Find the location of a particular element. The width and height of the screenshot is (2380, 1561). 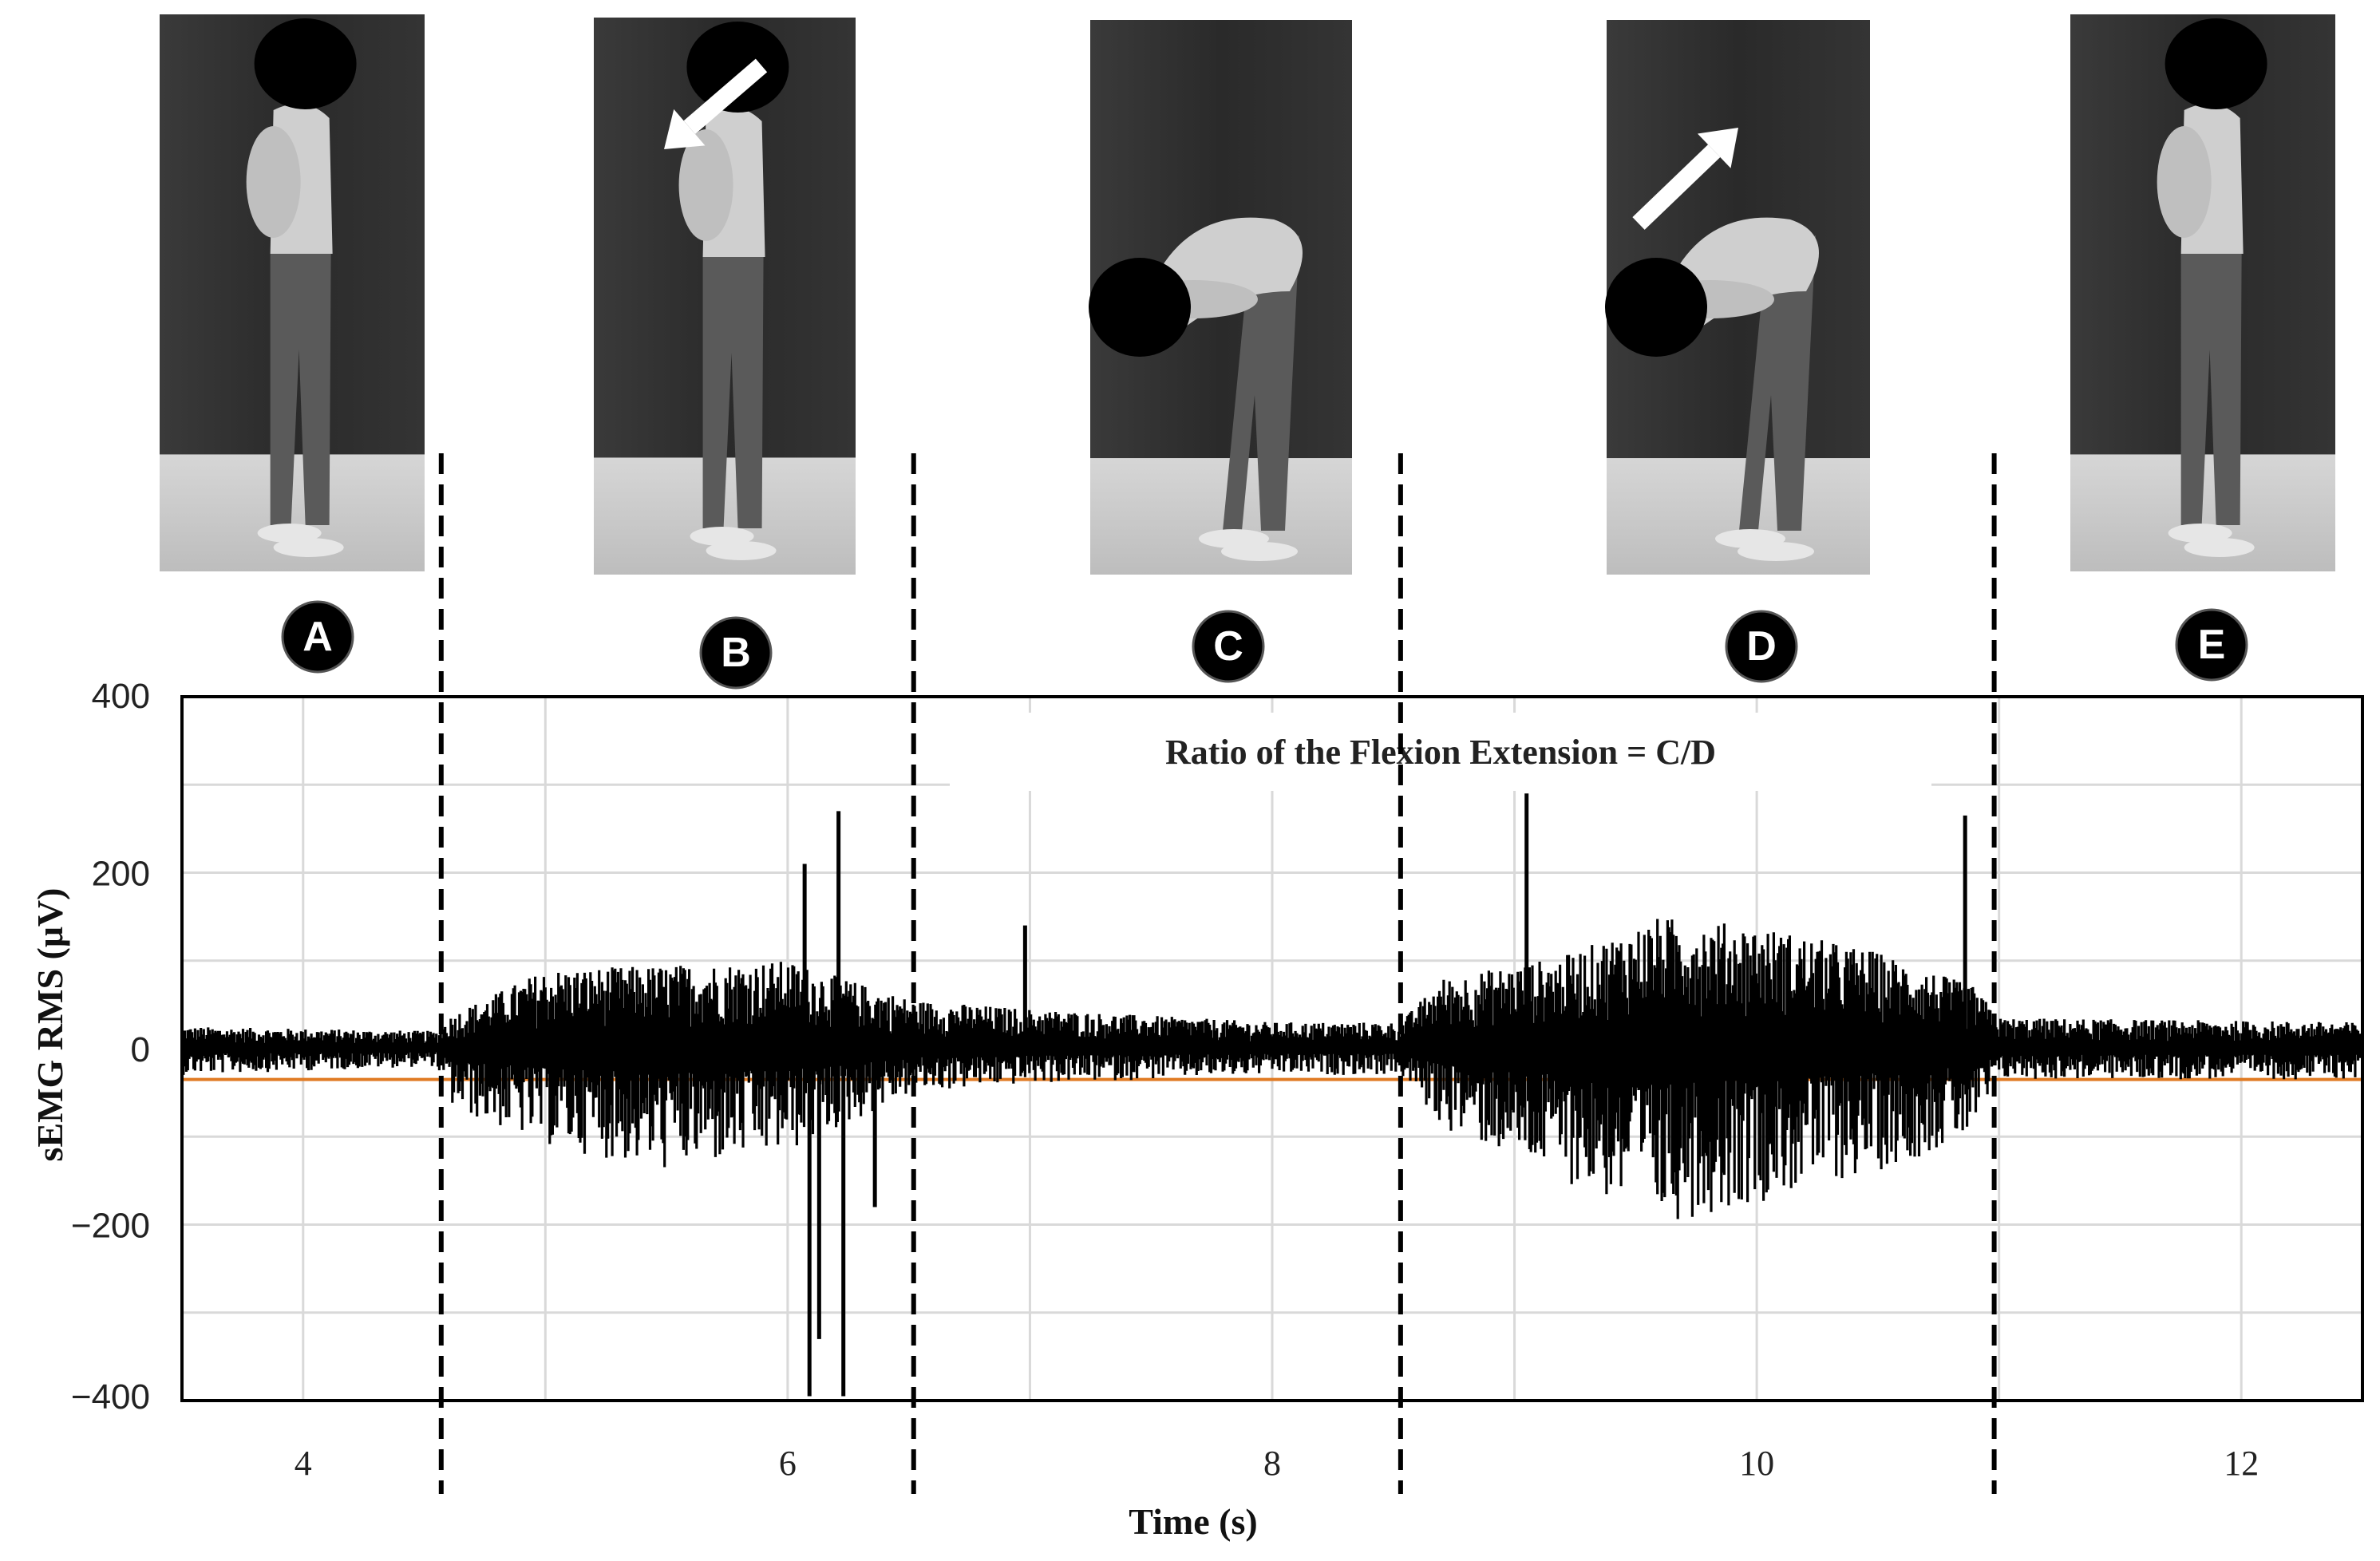

ratio-annotation-box: Ratio of the Flexion Extension = C/D is located at coordinates (1440, 752).